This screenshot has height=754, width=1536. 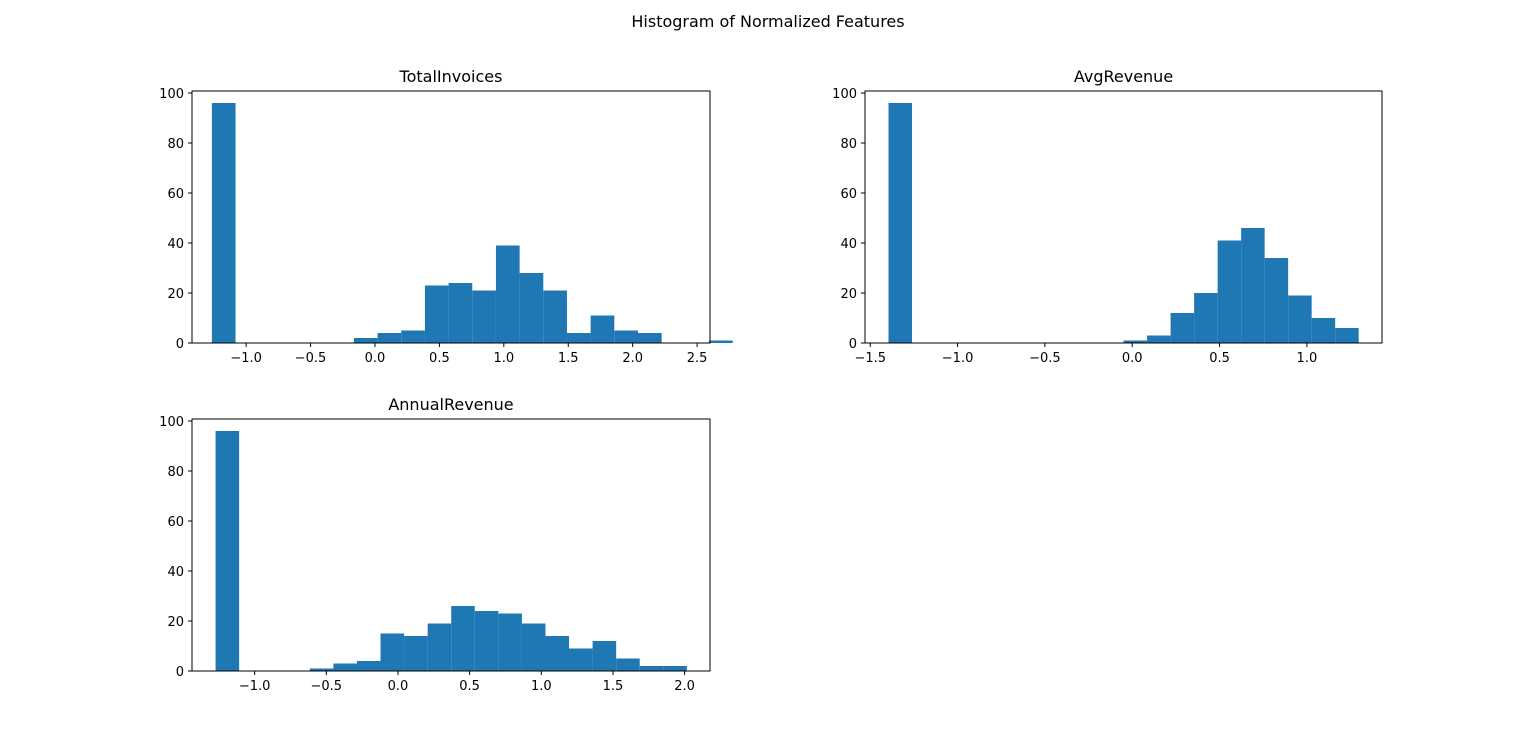 What do you see at coordinates (870, 358) in the screenshot?
I see `x-tick-label: −1.5` at bounding box center [870, 358].